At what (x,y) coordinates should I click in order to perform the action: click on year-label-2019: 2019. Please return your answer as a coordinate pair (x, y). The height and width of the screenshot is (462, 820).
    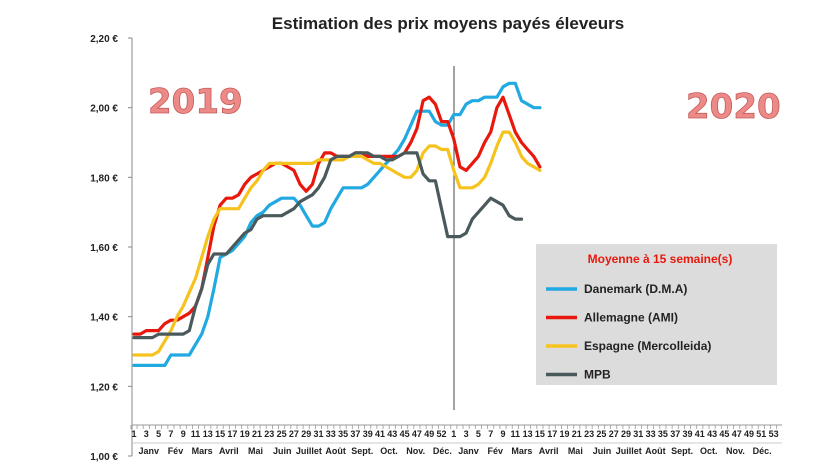
    Looking at the image, I should click on (195, 102).